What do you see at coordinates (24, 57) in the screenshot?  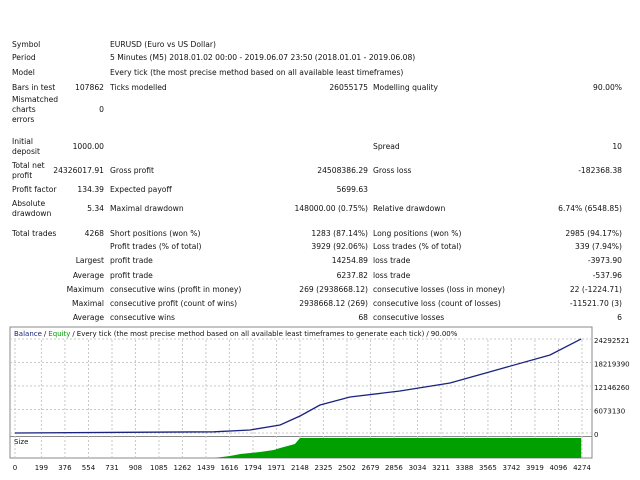 I see `report-label: Period` at bounding box center [24, 57].